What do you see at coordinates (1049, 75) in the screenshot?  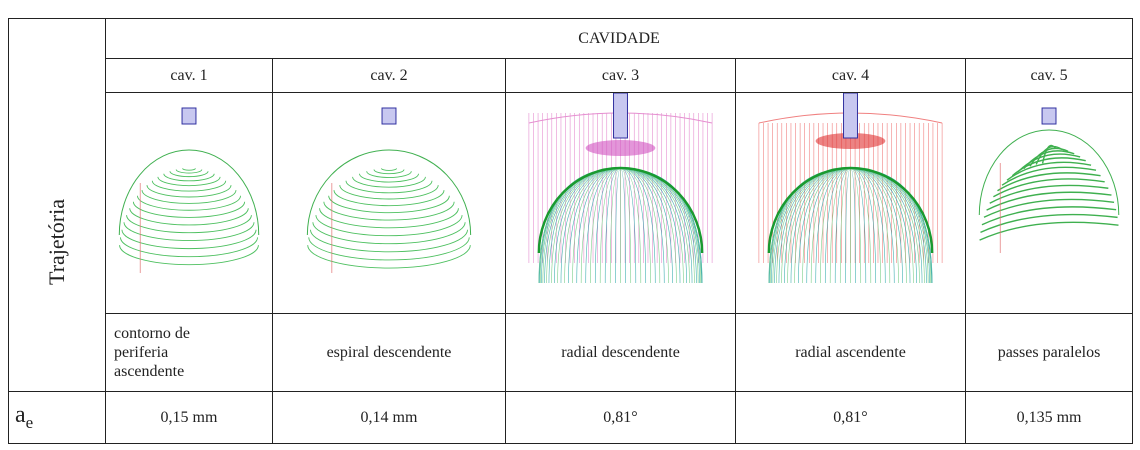 I see `column-header: cav. 5` at bounding box center [1049, 75].